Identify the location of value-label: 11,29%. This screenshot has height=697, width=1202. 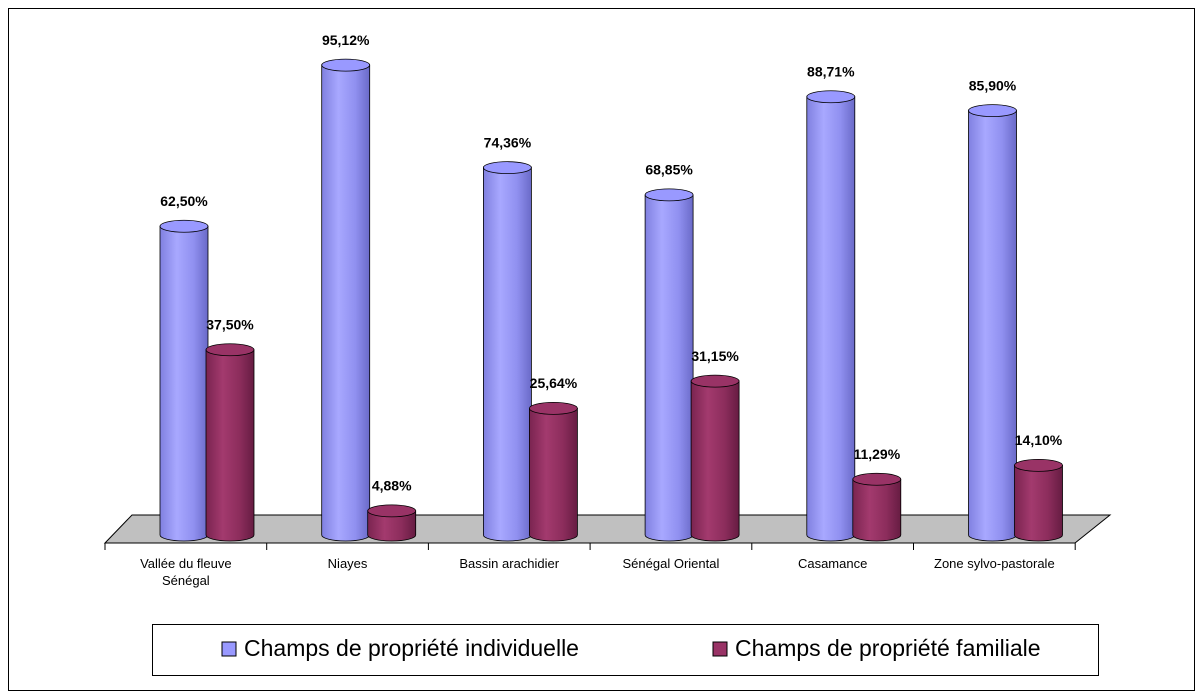
(876, 454).